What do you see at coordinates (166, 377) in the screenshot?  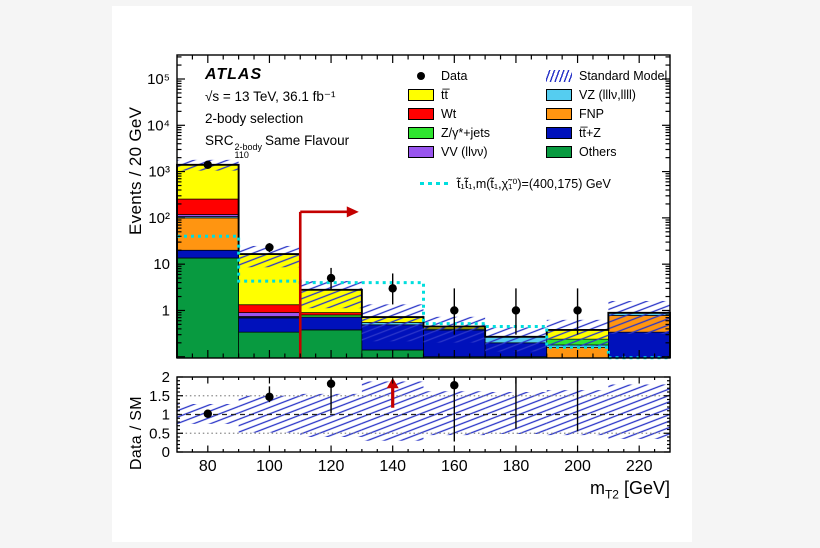 I see `ratio-y-tick-label: 2` at bounding box center [166, 377].